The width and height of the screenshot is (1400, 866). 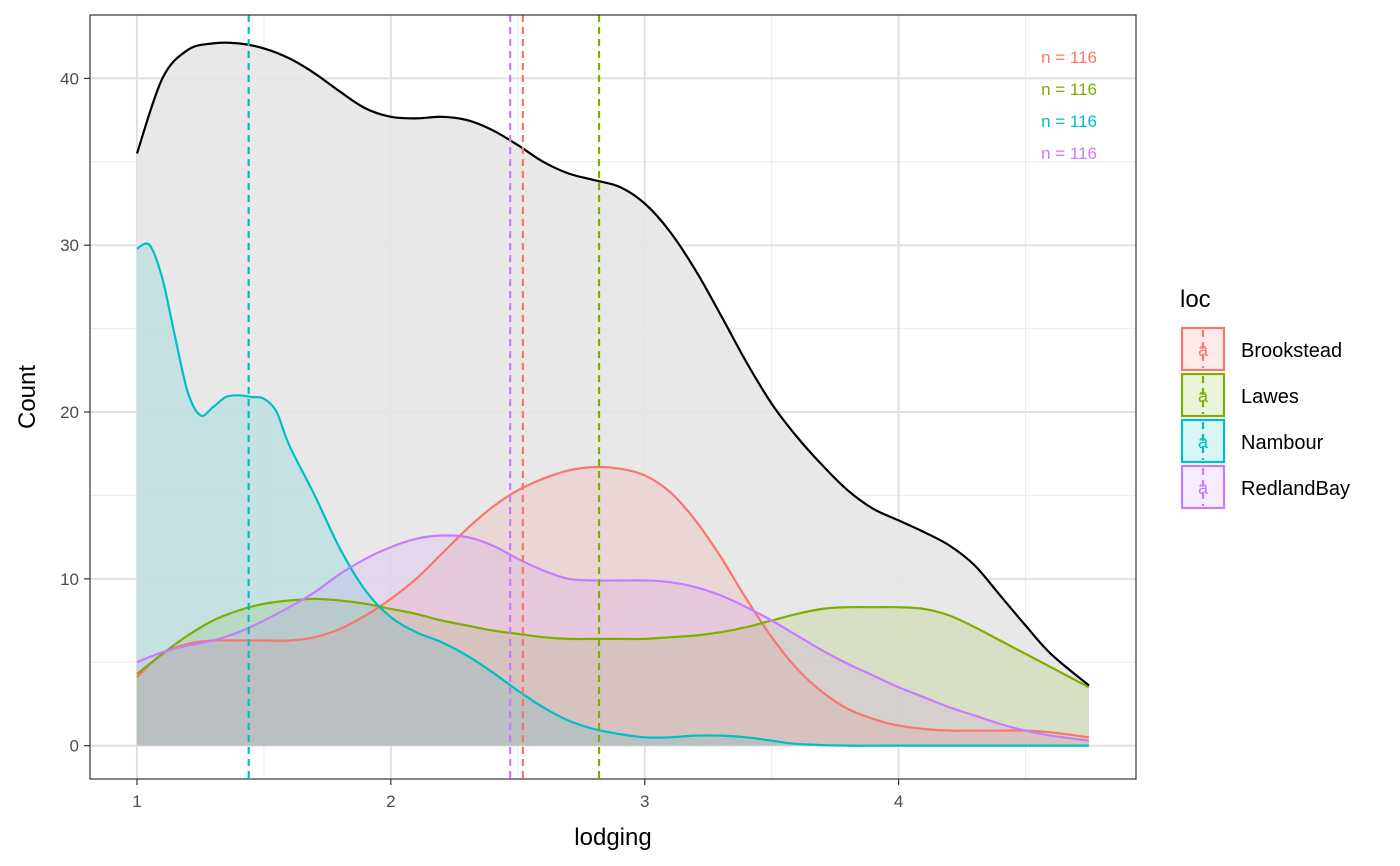 What do you see at coordinates (898, 801) in the screenshot?
I see `x-tick-label: 4` at bounding box center [898, 801].